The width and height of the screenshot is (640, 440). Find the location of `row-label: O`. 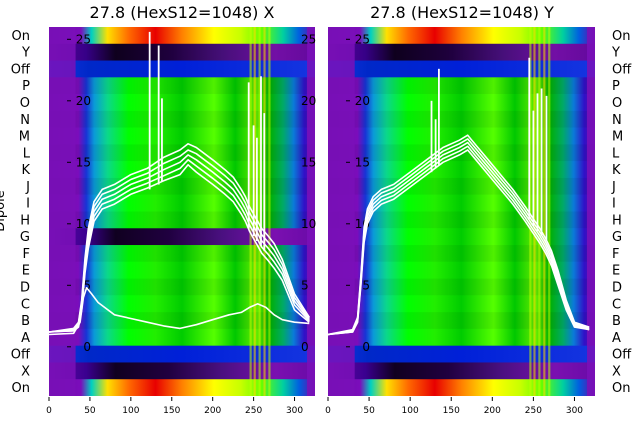

row-label: O is located at coordinates (617, 103).